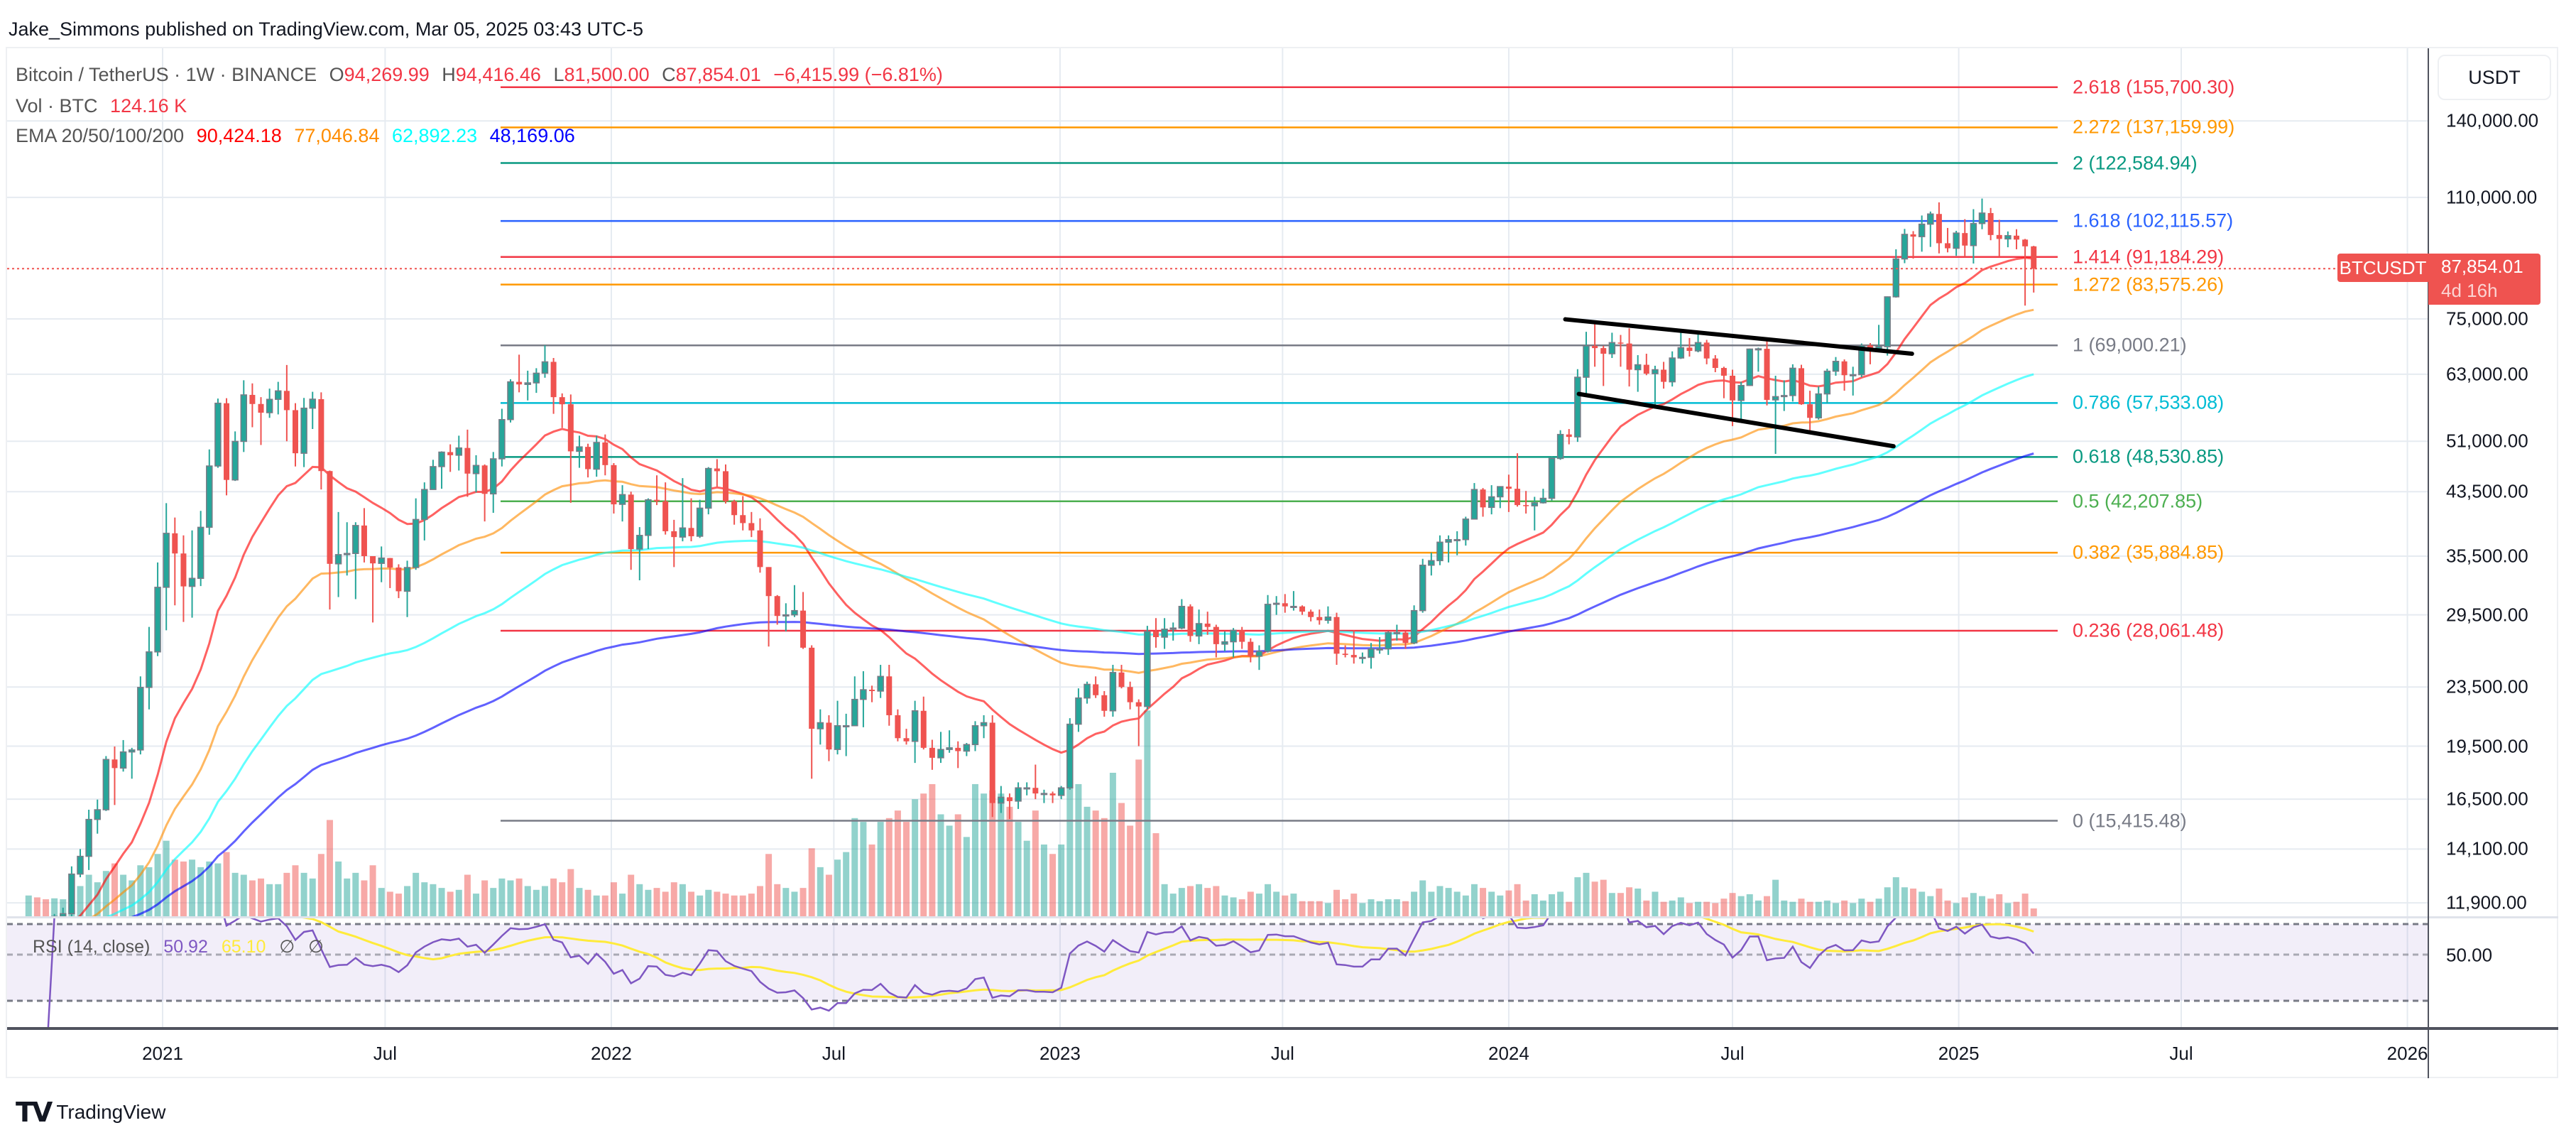 The width and height of the screenshot is (2576, 1140). Describe the element at coordinates (2487, 746) in the screenshot. I see `price-axis-label: 19,500.00` at that location.